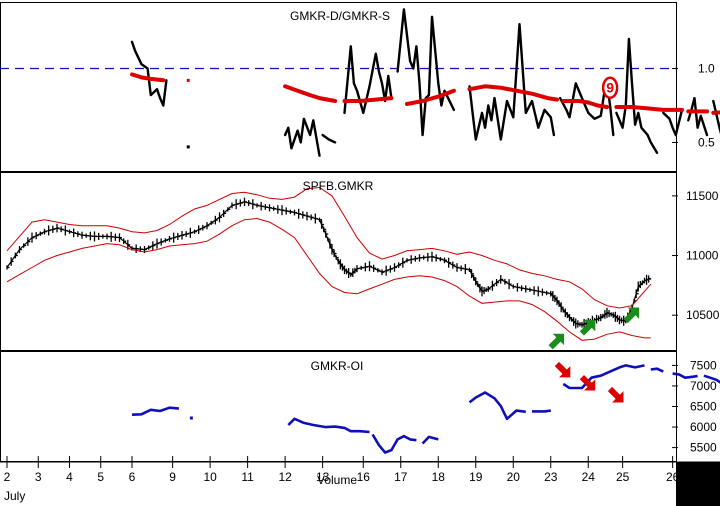  I want to click on y-tick-label: 6000, so click(703, 427).